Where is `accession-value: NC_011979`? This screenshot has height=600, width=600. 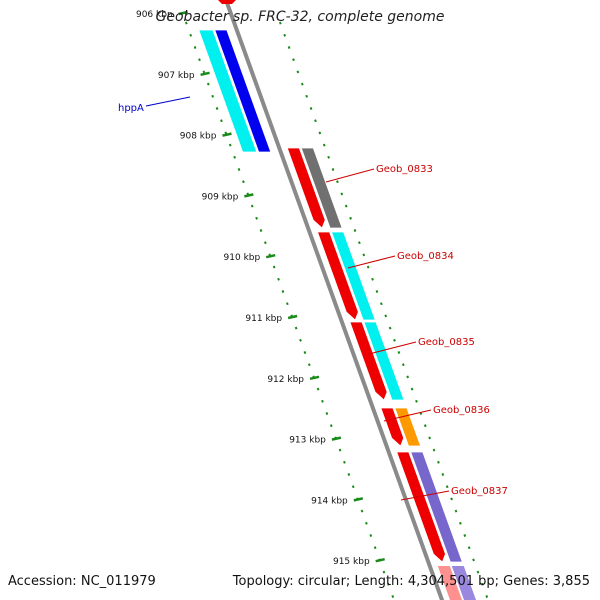 accession-value: NC_011979 is located at coordinates (118, 581).